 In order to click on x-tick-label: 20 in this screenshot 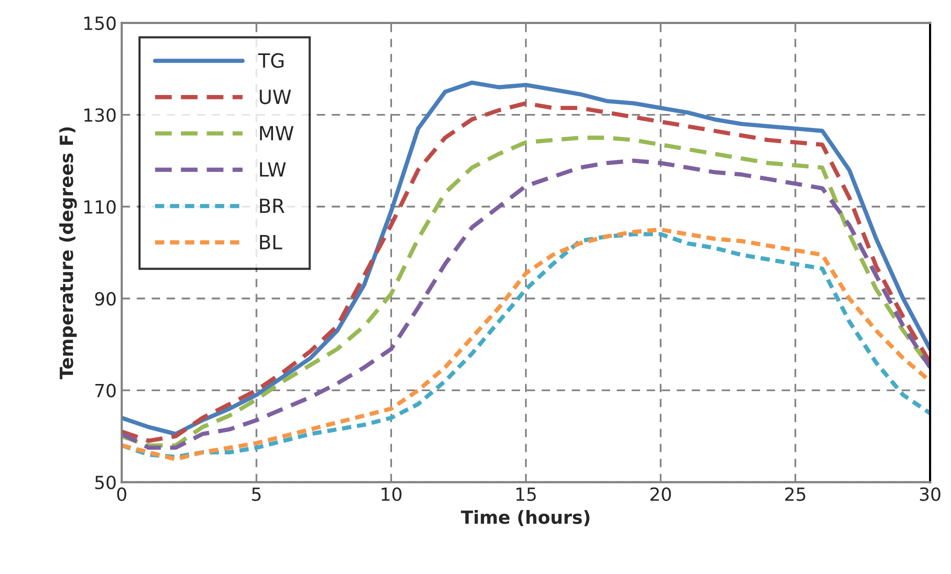, I will do `click(660, 494)`.